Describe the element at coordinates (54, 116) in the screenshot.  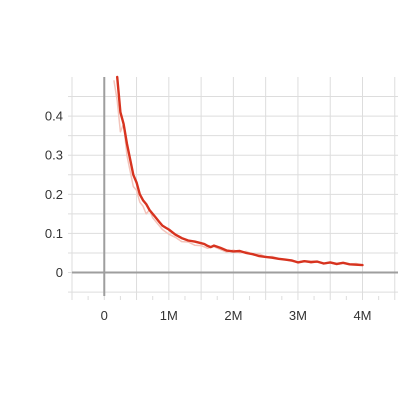
I see `y-tick-label: 0.4` at that location.